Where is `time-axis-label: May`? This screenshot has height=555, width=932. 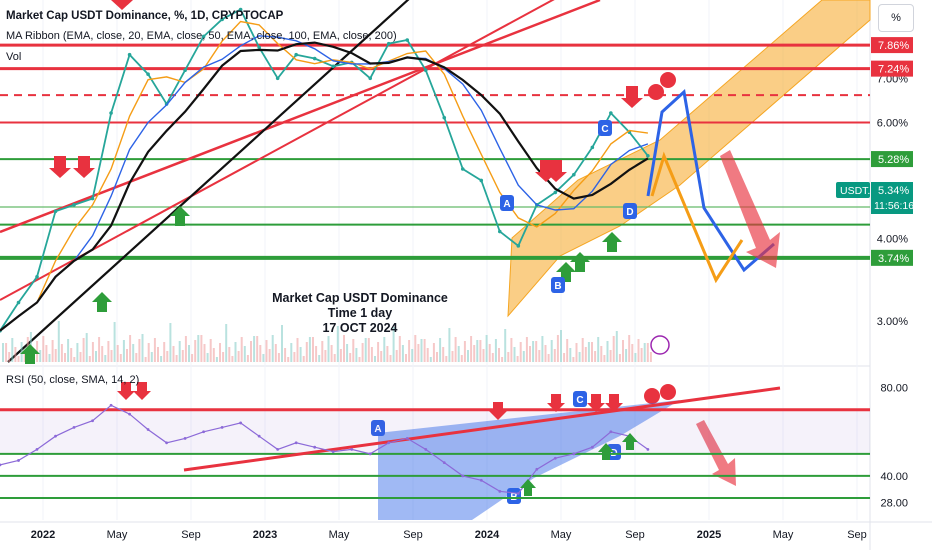 time-axis-label: May is located at coordinates (561, 535).